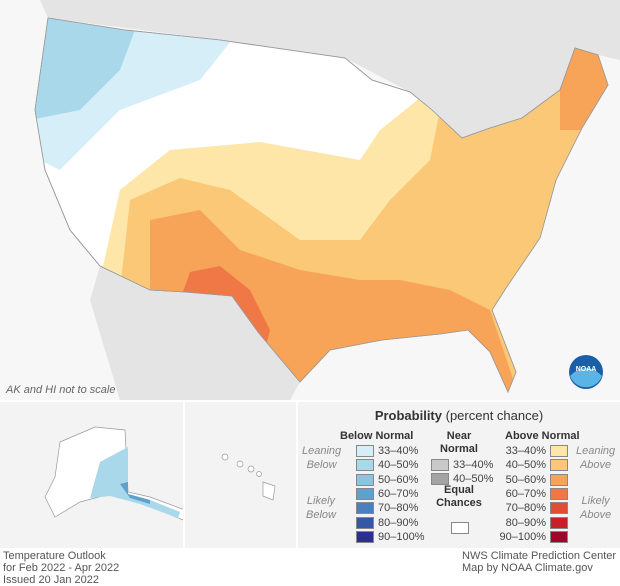 Image resolution: width=620 pixels, height=586 pixels. Describe the element at coordinates (596, 458) in the screenshot. I see `leaning-above-label: Leaning Above` at that location.